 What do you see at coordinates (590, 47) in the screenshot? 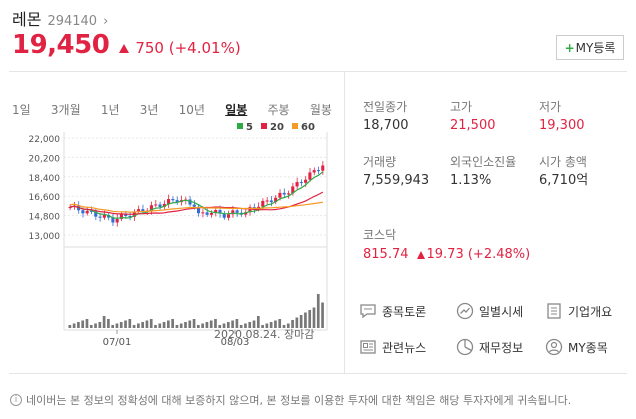
I see `my-register-button: + MY등록` at bounding box center [590, 47].